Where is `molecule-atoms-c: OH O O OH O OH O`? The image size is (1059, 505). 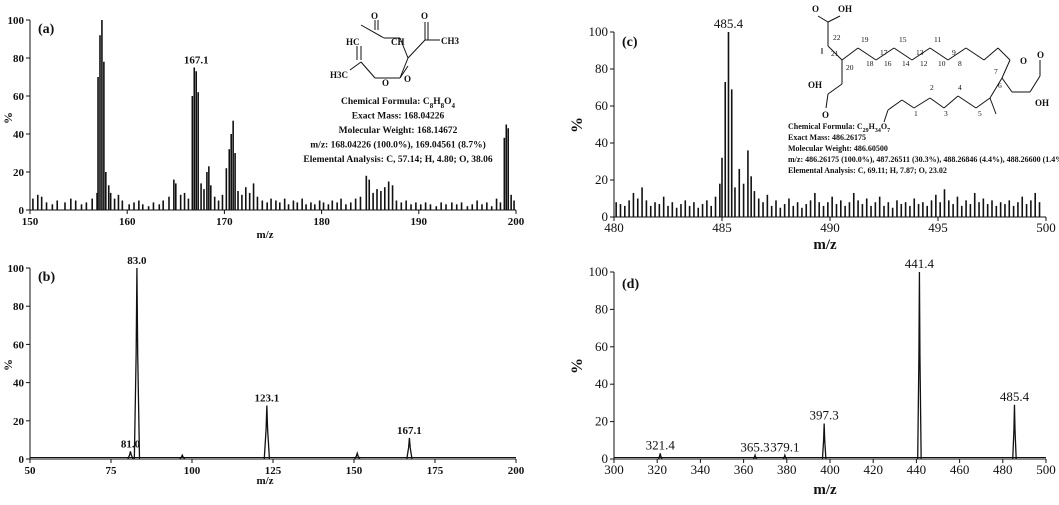 molecule-atoms-c: OH O O OH O OH O is located at coordinates (928, 62).